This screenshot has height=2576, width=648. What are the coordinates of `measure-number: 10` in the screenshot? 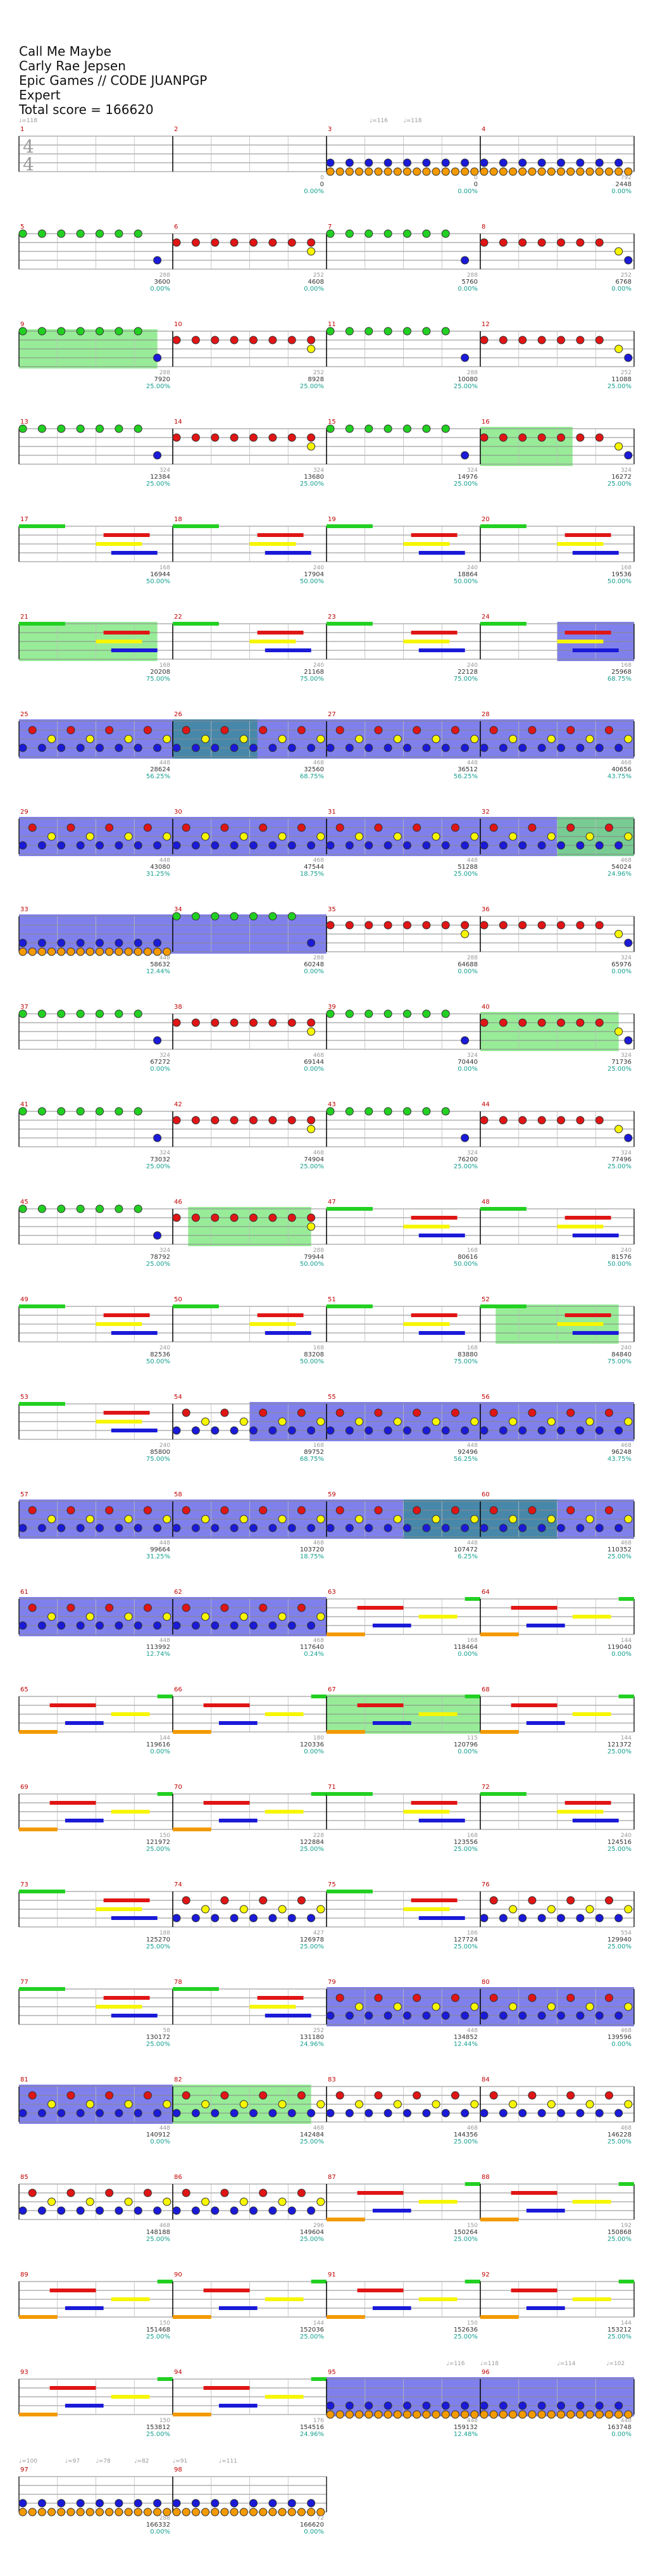 It's located at (178, 324).